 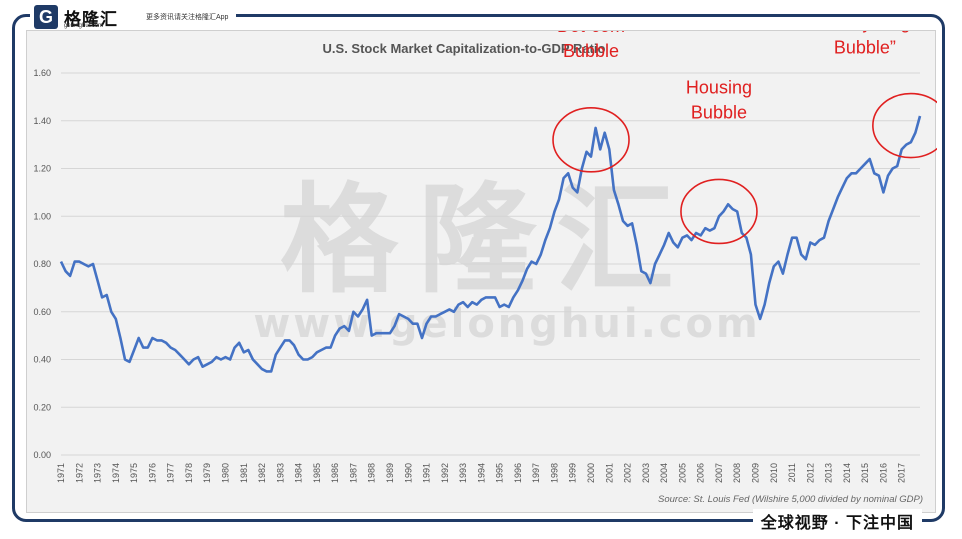 I want to click on x-tick-label: 2002, so click(x=628, y=473).